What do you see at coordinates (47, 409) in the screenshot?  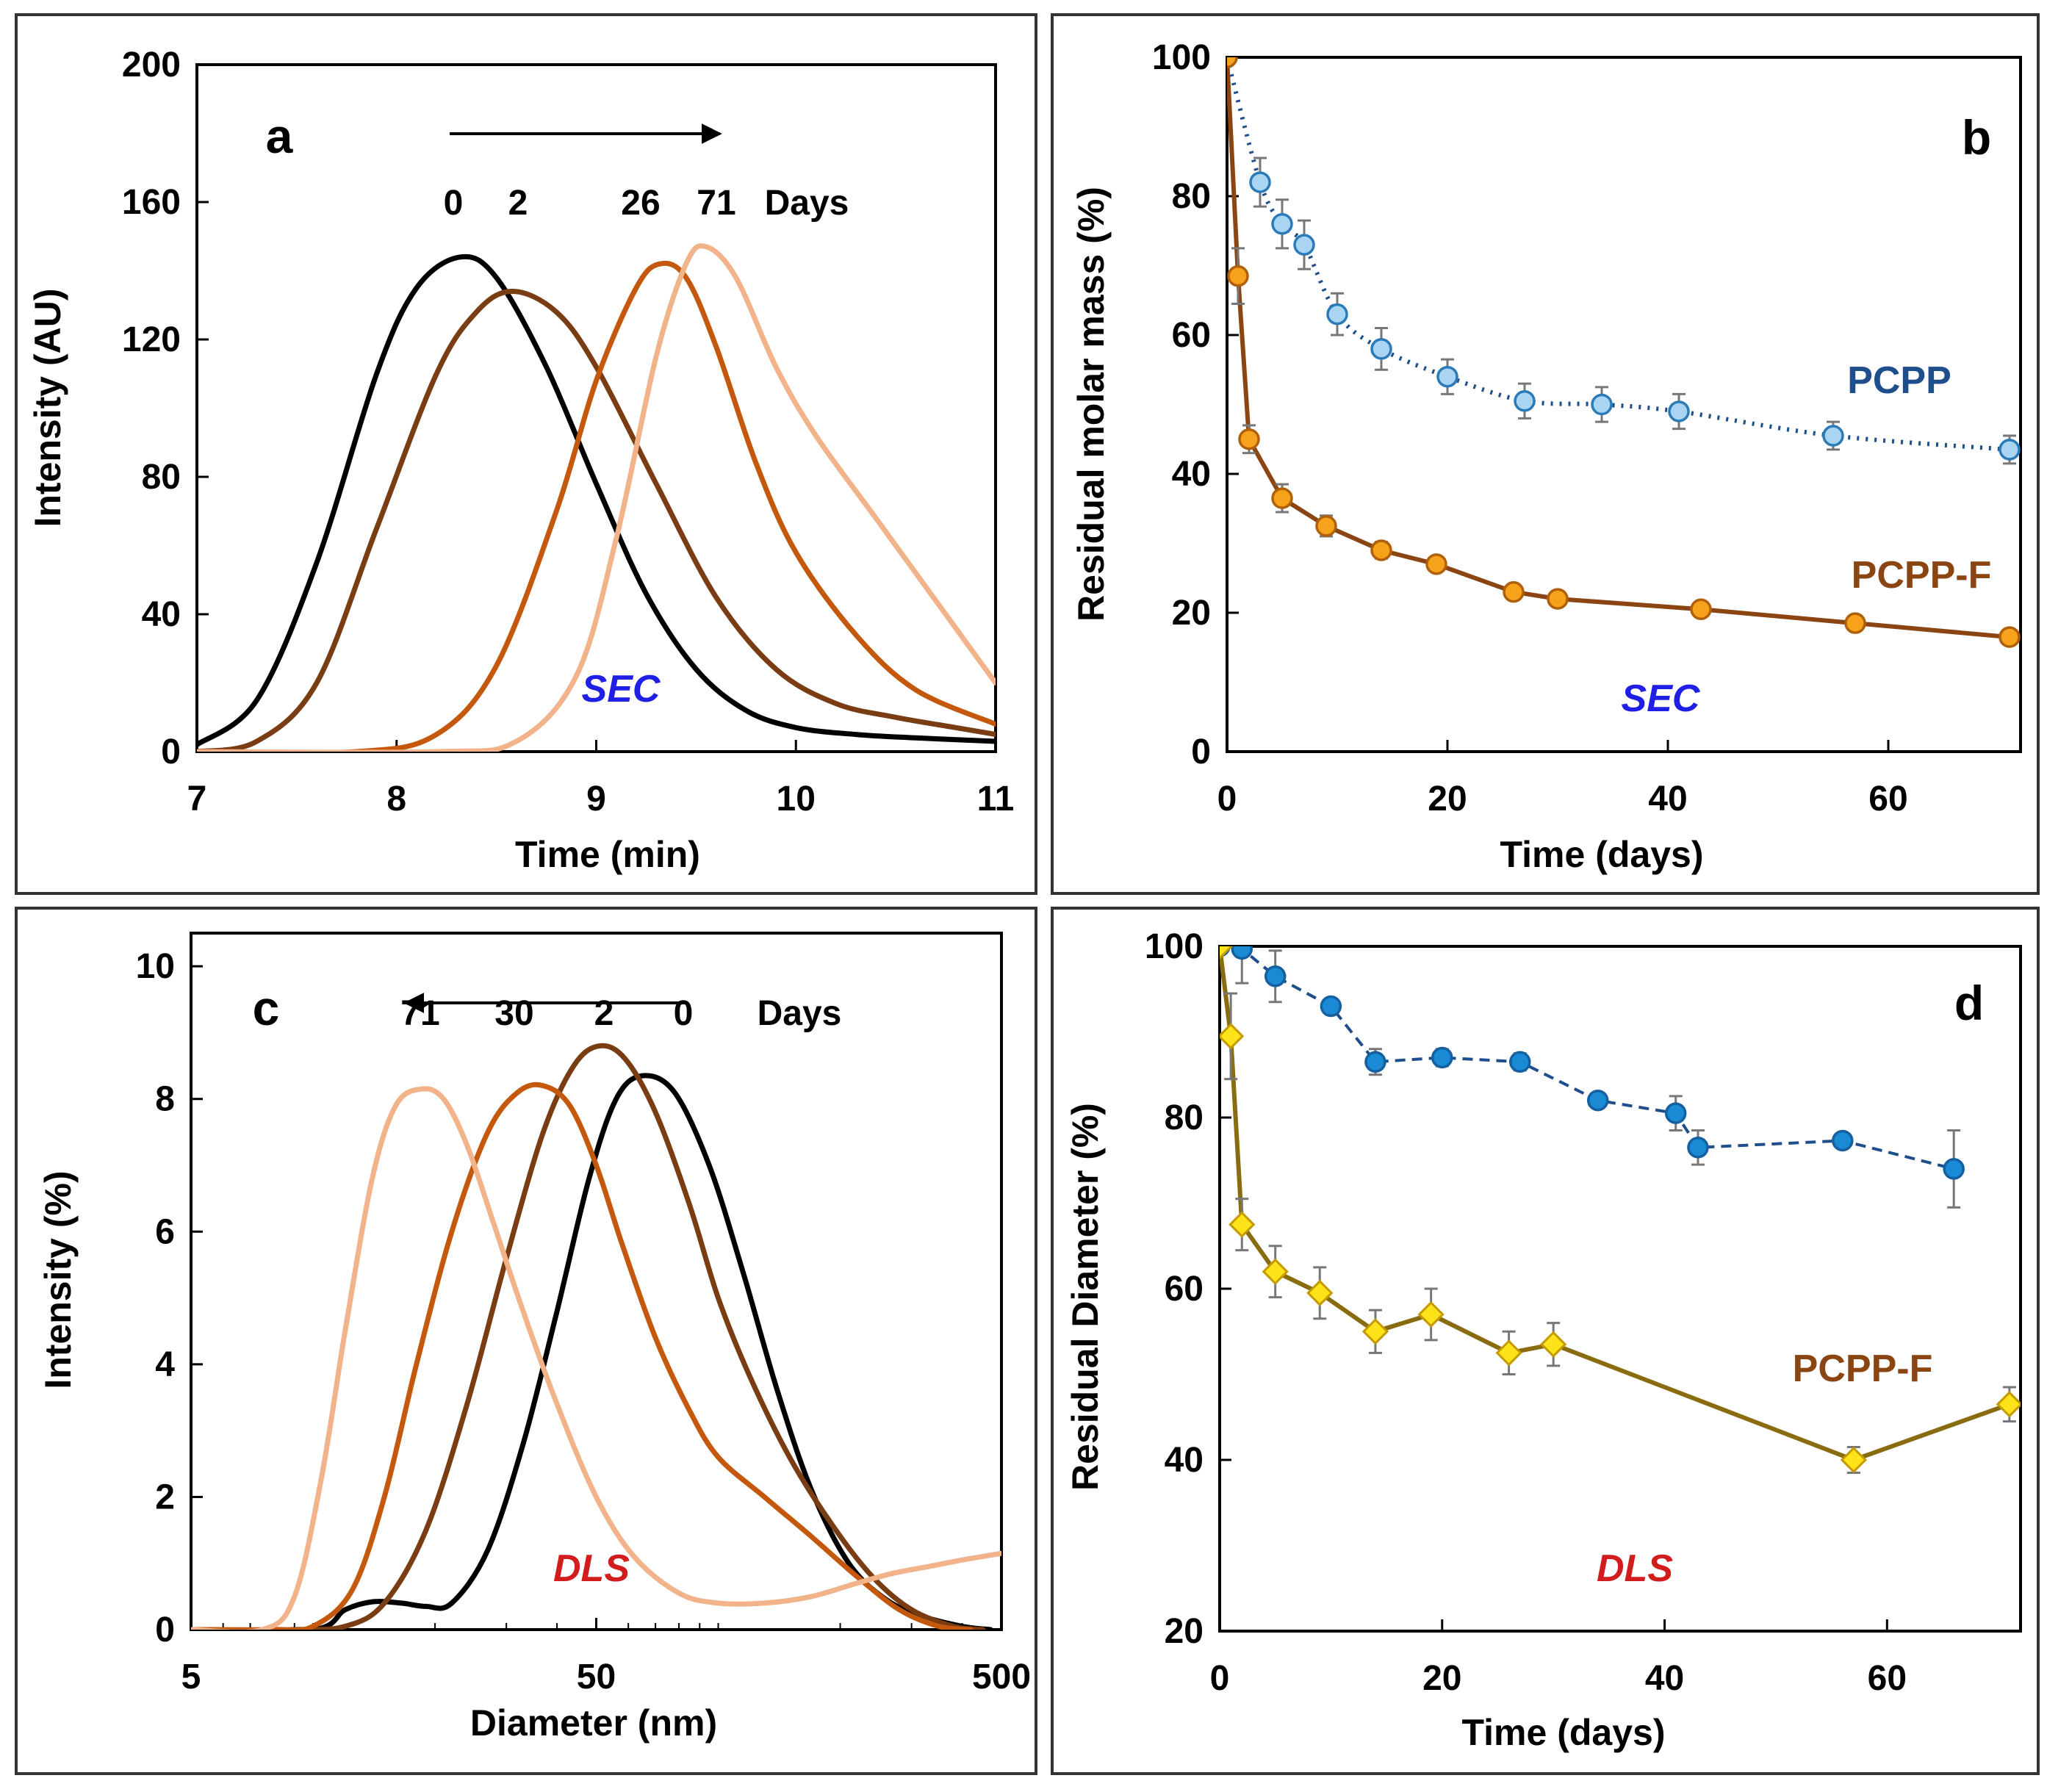 I see `panel-a-y-axis-title: Intensity (AU)` at bounding box center [47, 409].